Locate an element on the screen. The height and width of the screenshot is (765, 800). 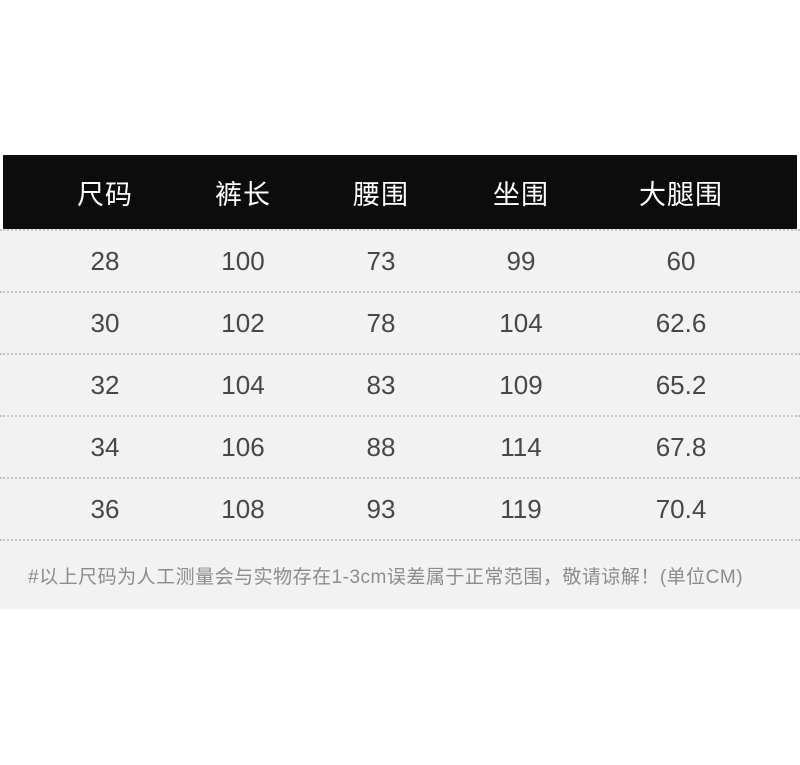
column-header-pants-length: 裤长 is located at coordinates (243, 194).